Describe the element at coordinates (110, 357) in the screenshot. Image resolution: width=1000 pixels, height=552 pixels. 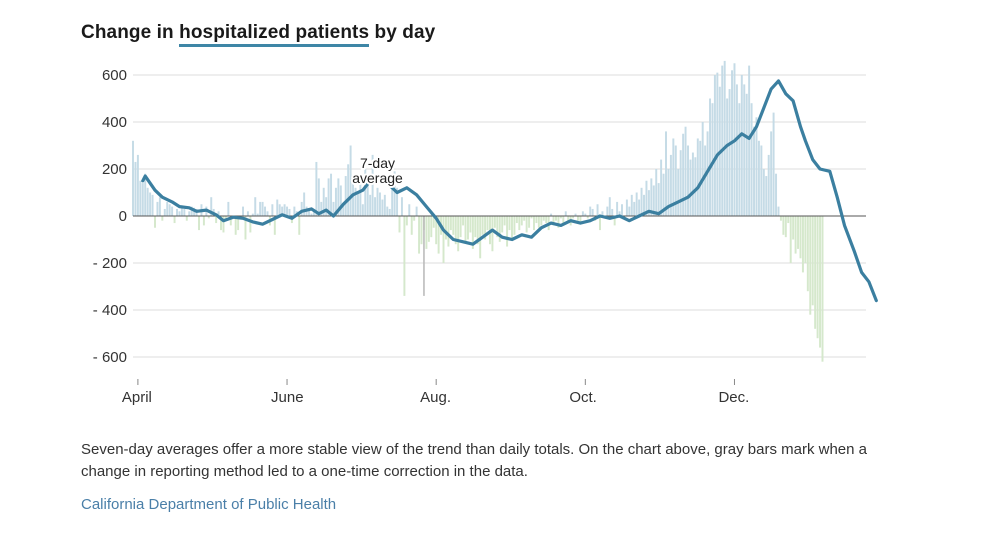
I see `y-tick-label: - 600` at that location.